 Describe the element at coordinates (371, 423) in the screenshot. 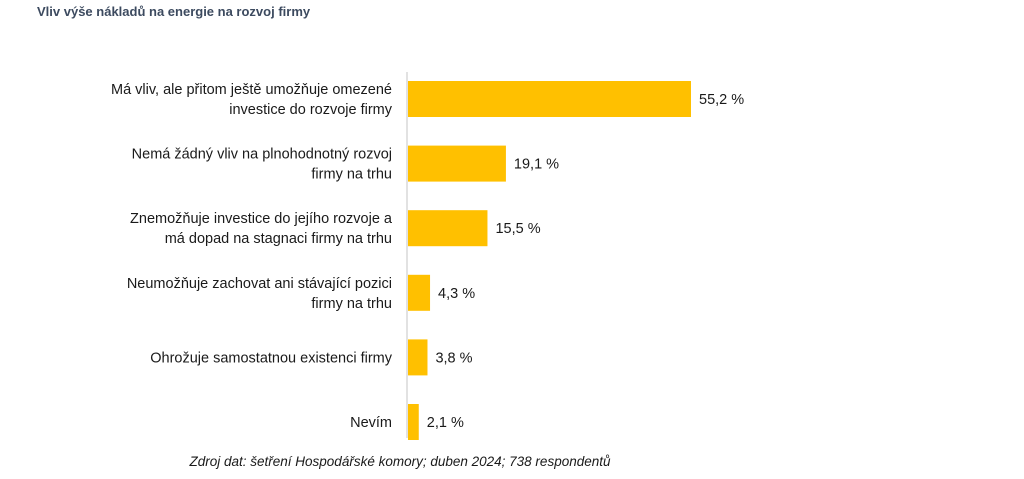

I see `category-label: Nevím` at that location.